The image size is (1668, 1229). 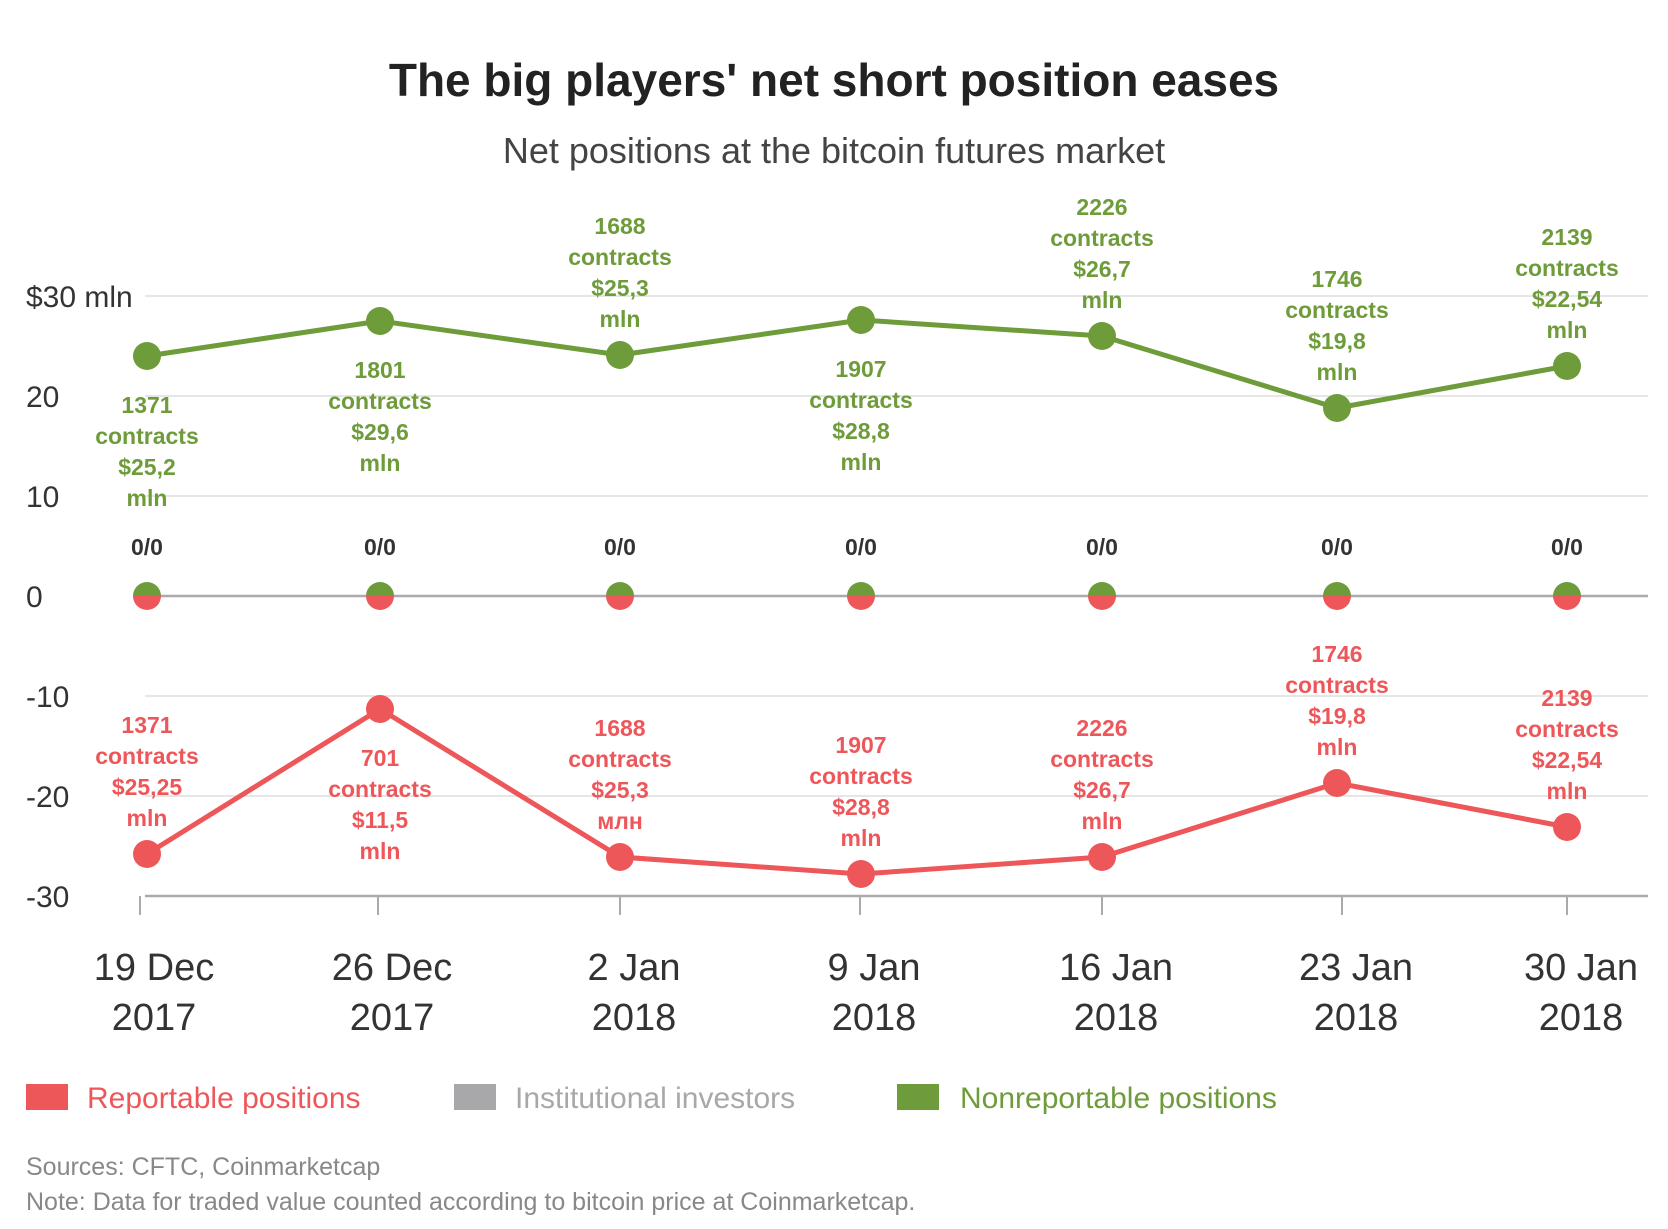 I want to click on data-label: $25,2, so click(x=147, y=467).